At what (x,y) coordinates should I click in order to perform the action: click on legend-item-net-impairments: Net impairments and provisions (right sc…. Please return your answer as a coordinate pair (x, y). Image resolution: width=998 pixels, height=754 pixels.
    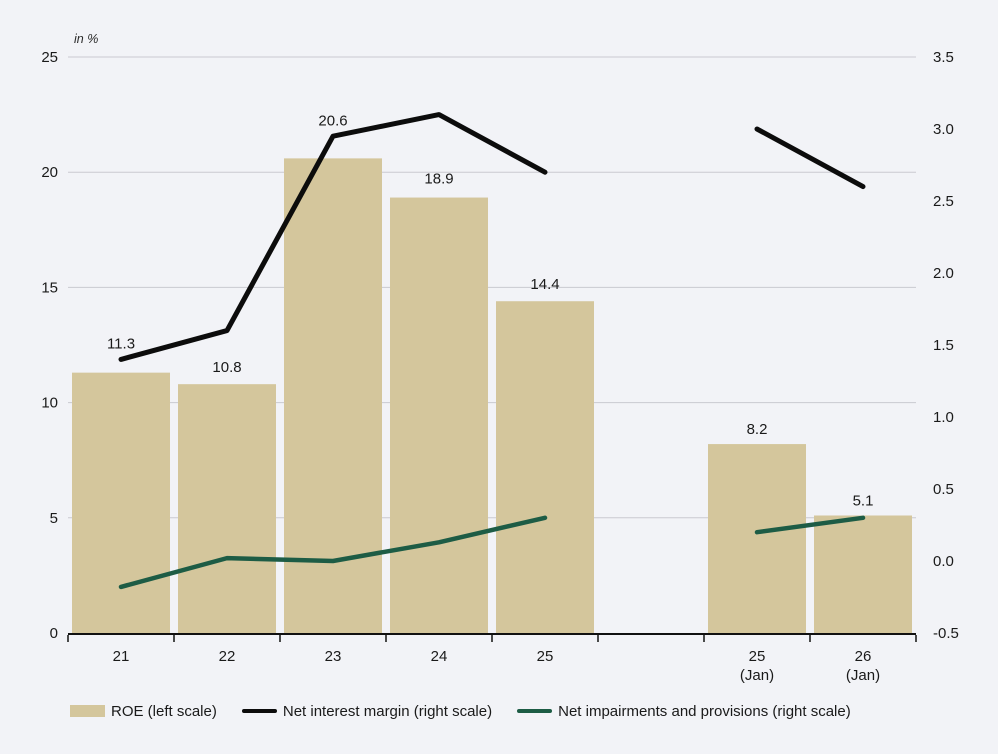
    Looking at the image, I should click on (684, 711).